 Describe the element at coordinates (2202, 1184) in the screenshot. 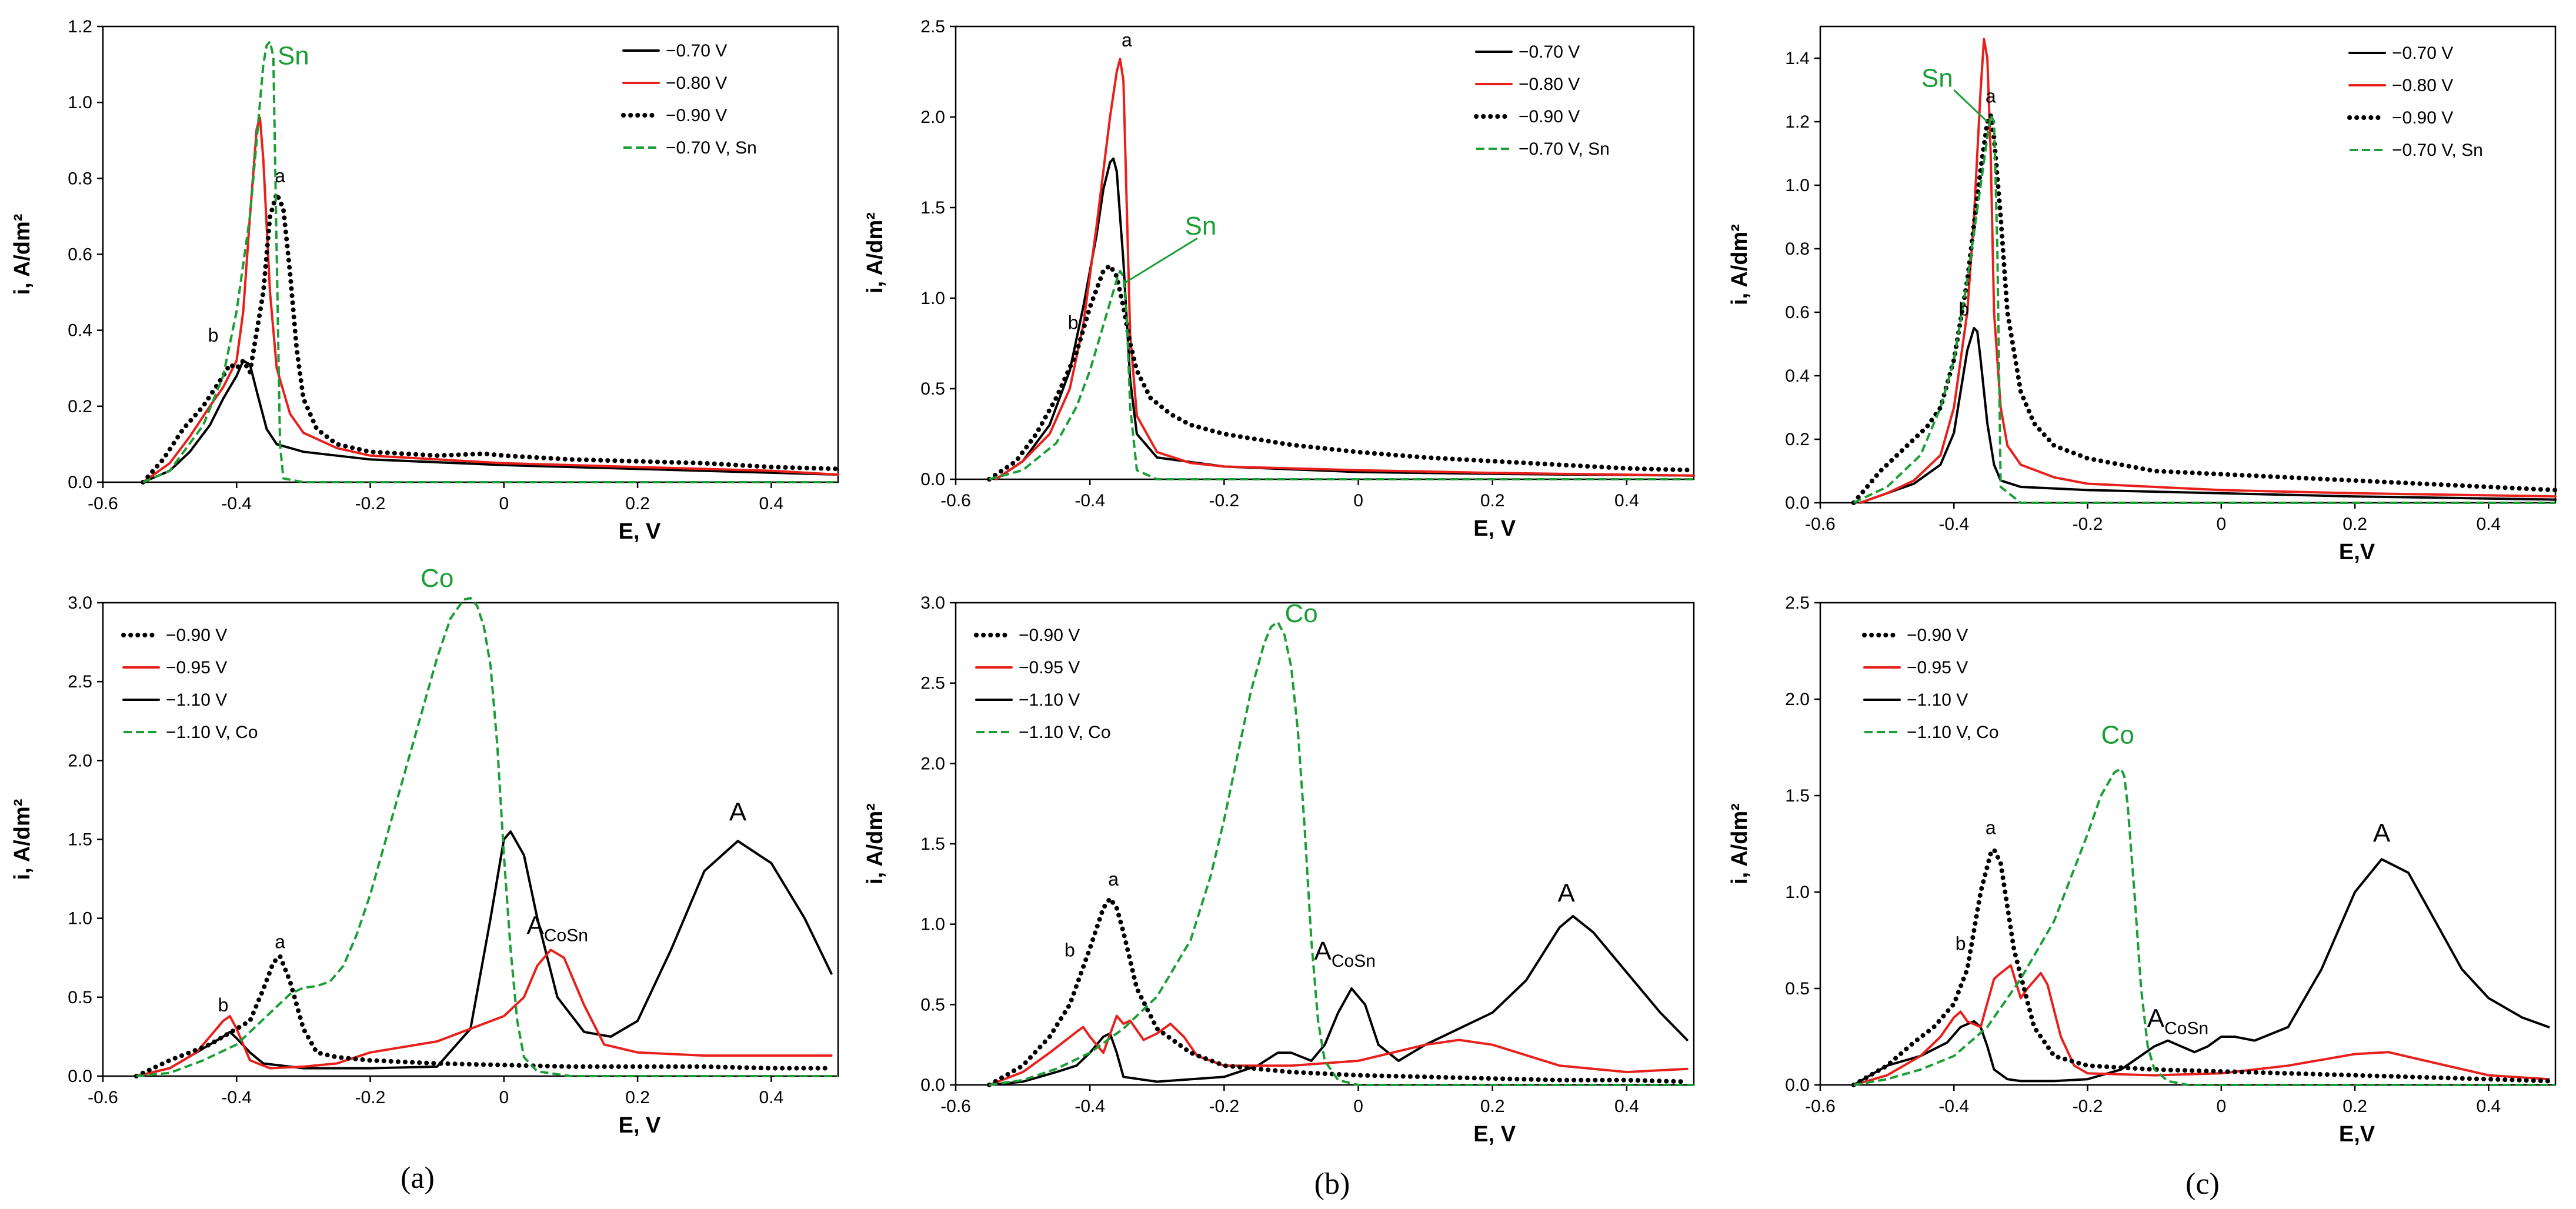

I see `panel-label: (c)` at that location.